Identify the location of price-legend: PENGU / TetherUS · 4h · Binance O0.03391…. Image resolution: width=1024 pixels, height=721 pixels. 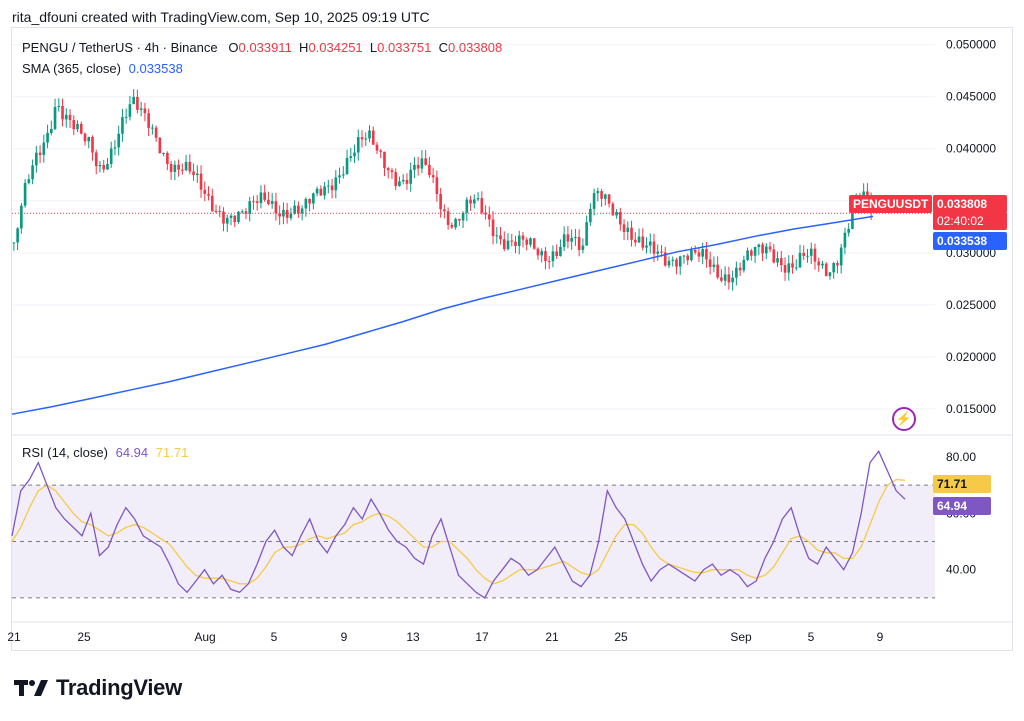
(262, 47).